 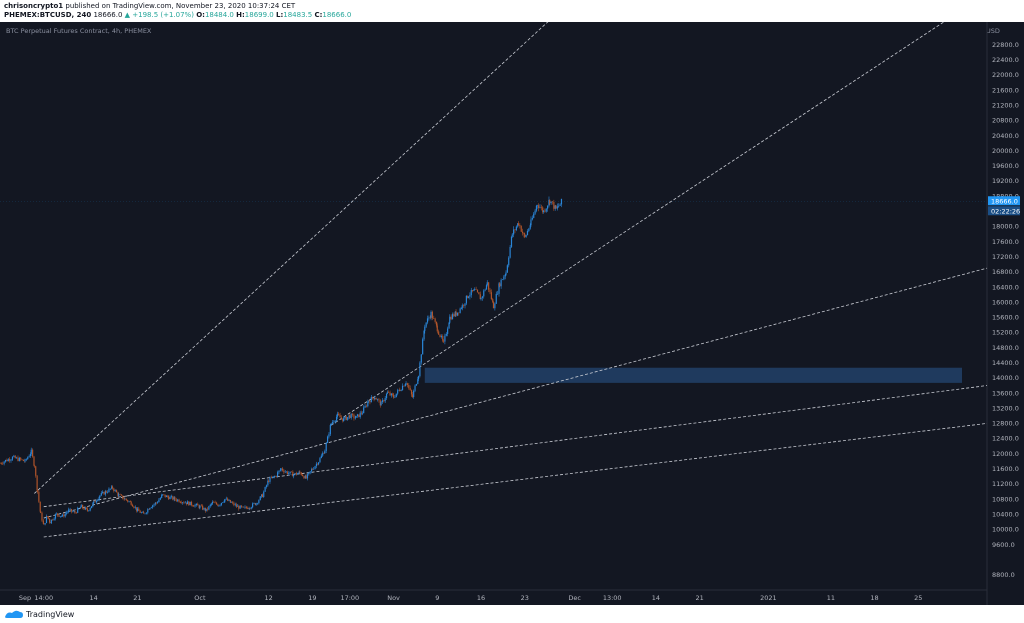 I want to click on time-tick-label: 13:00, so click(x=612, y=598).